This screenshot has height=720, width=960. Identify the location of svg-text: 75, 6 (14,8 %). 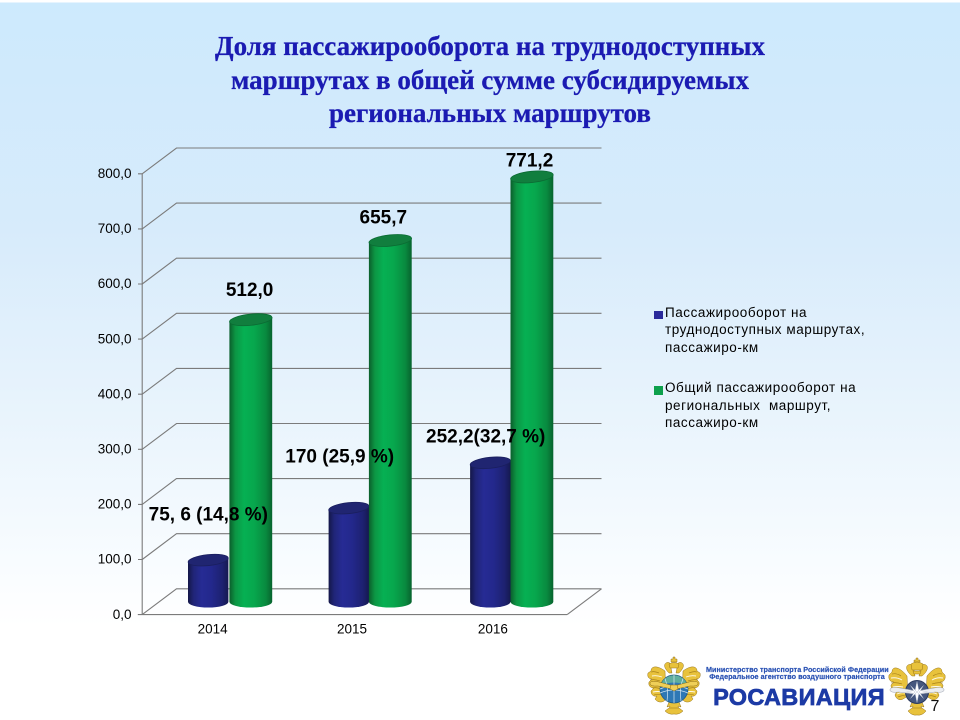
(208, 514).